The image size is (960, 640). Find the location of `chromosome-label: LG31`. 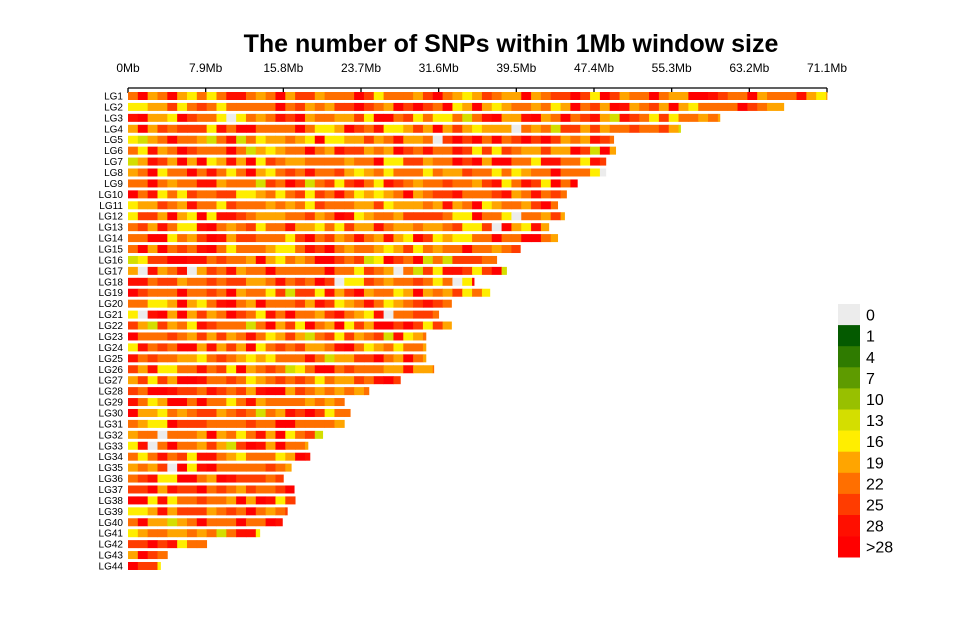

chromosome-label: LG31 is located at coordinates (111, 424).